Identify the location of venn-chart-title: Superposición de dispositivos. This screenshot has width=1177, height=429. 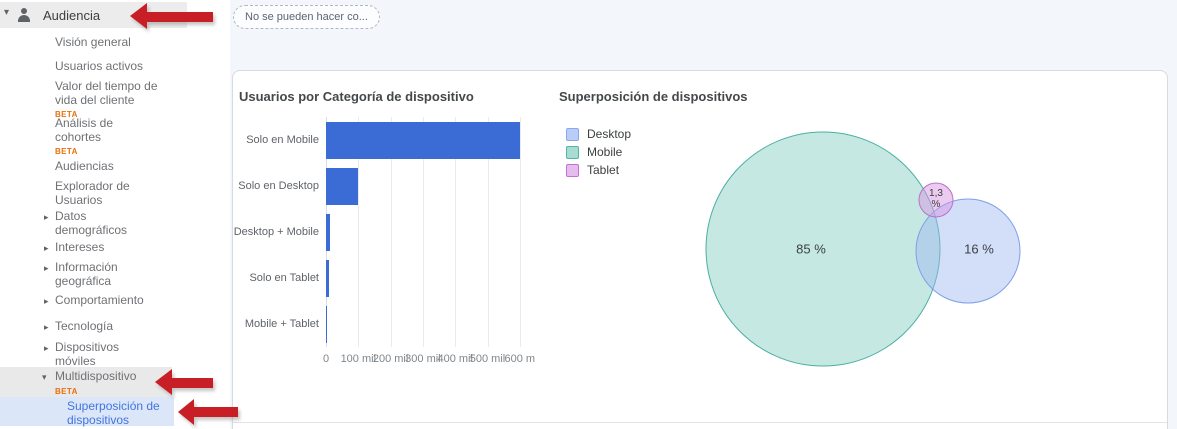
(653, 96).